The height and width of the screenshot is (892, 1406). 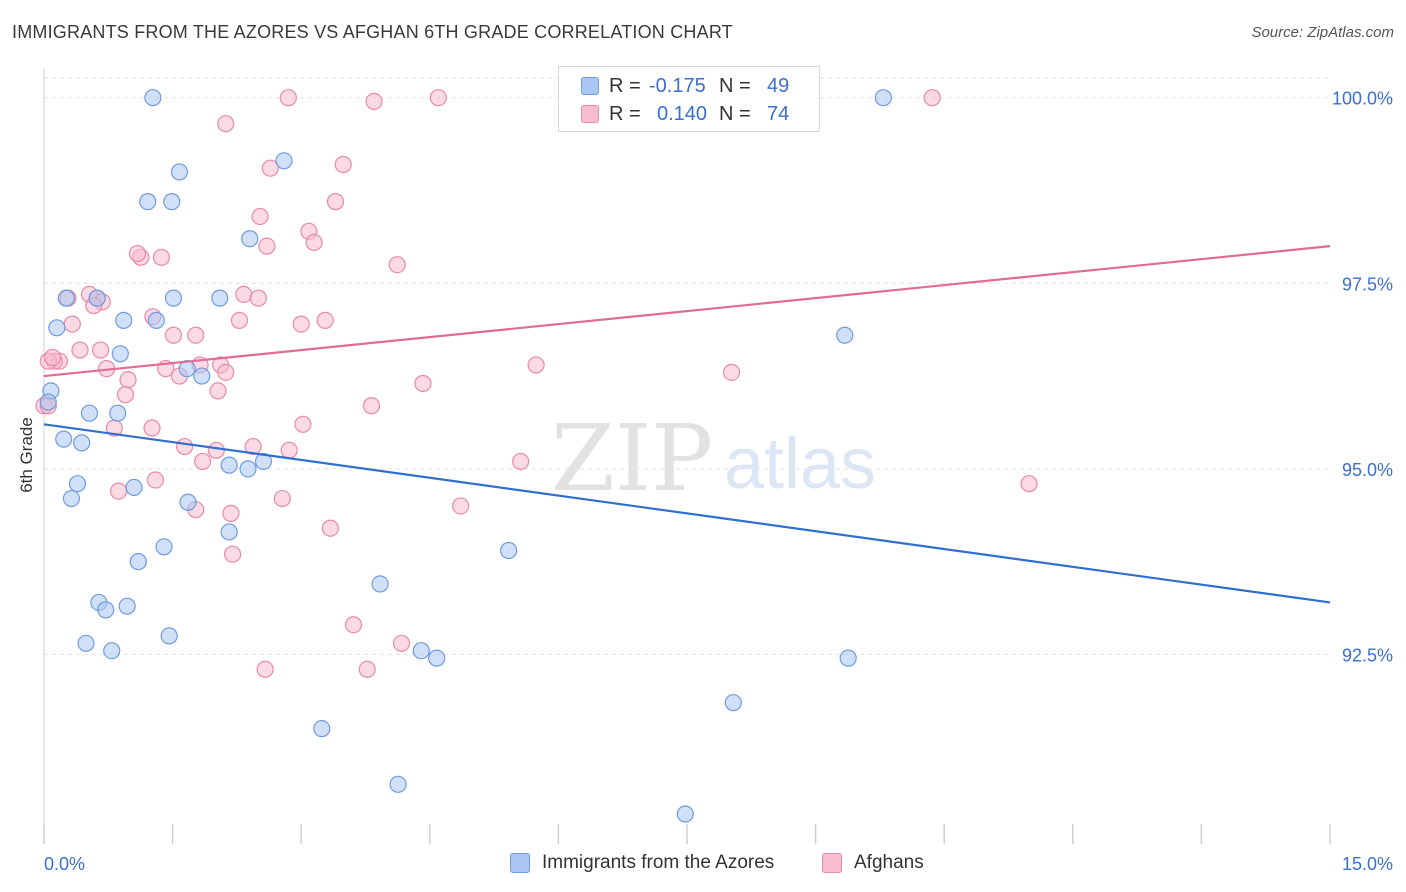 I want to click on source-label: Source: ZipAtlas.com, so click(x=1322, y=32).